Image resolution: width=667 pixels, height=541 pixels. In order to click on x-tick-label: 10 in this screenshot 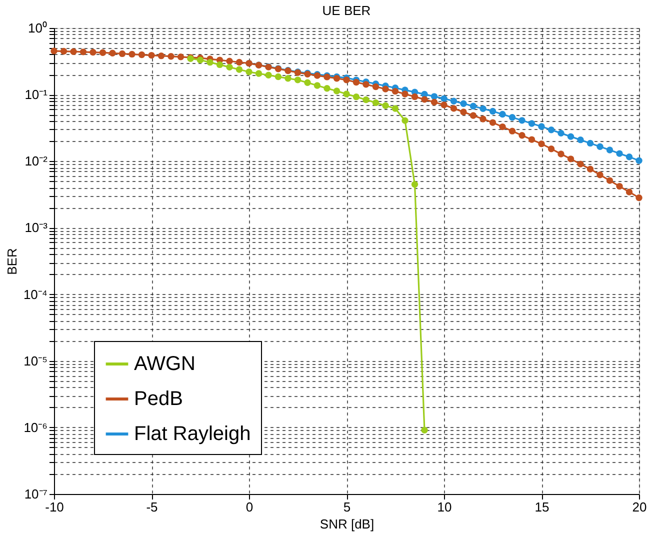, I will do `click(444, 507)`.